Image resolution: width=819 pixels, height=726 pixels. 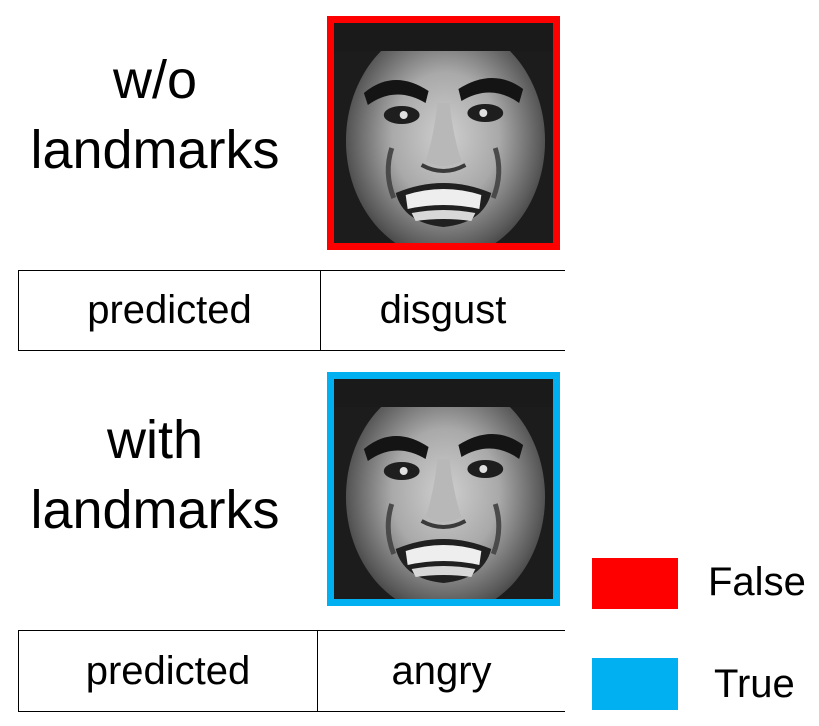 I want to click on legend-false-label: False, so click(x=757, y=582).